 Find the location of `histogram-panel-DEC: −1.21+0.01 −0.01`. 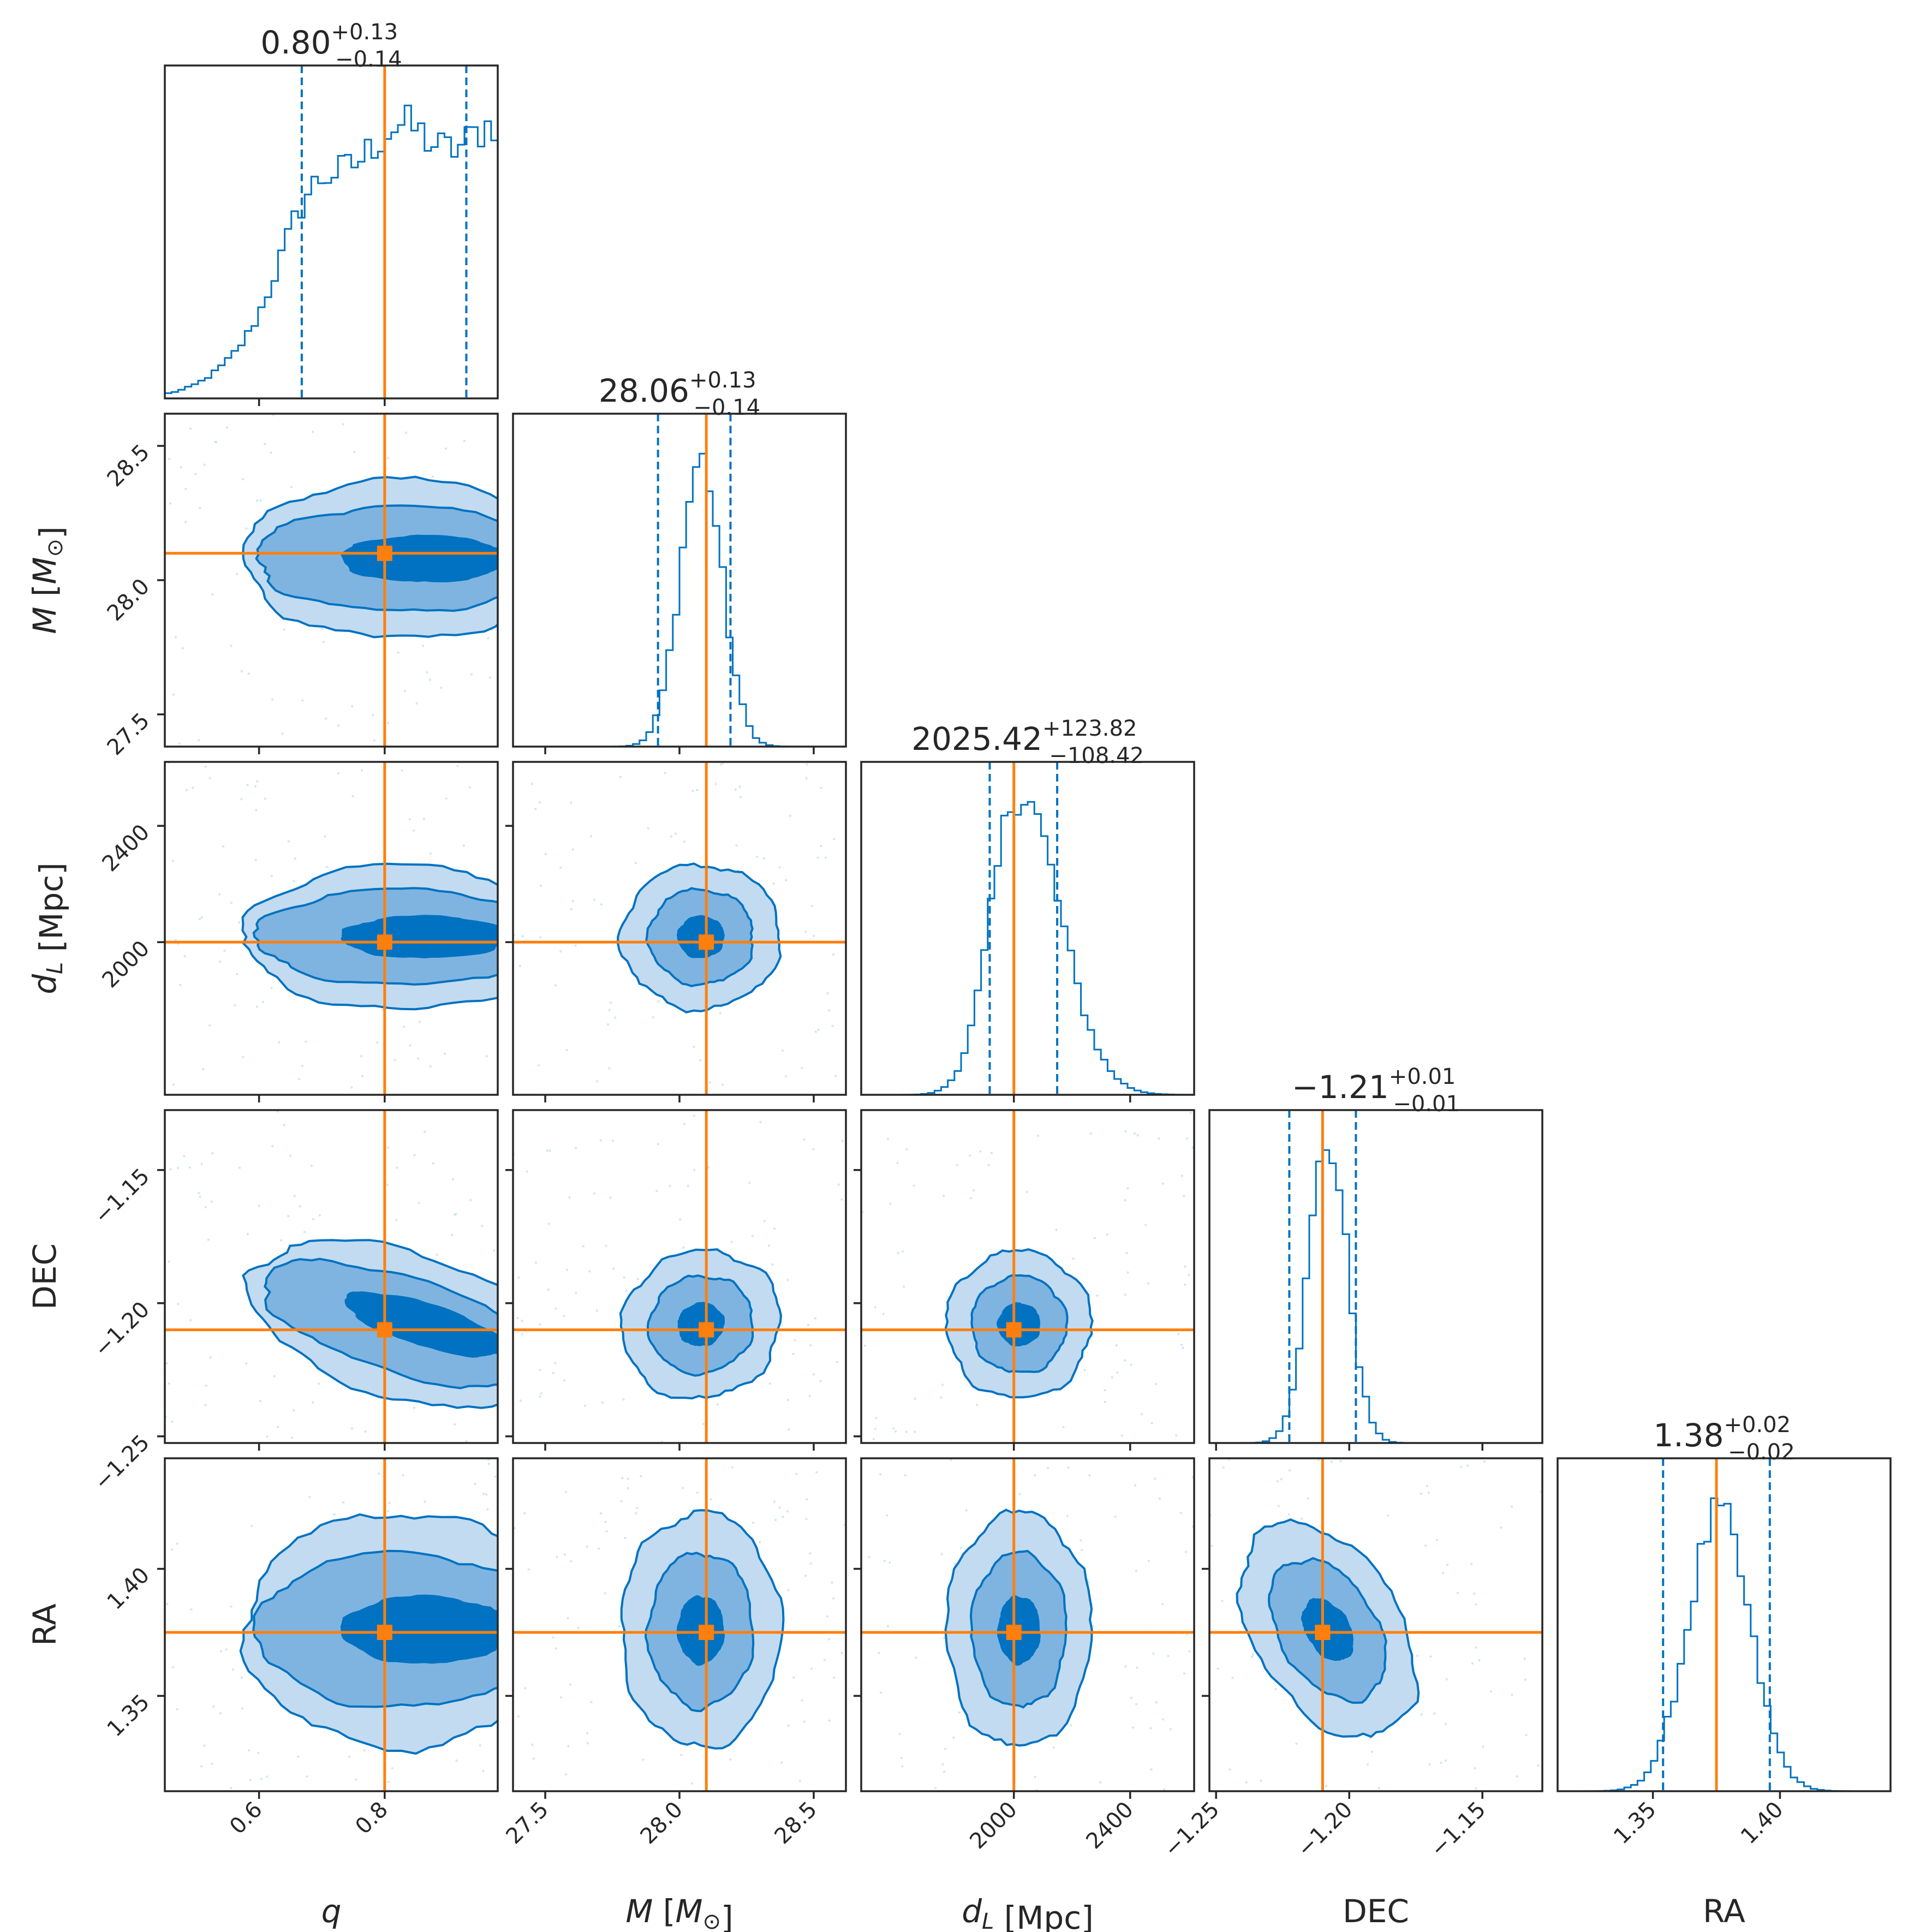

histogram-panel-DEC: −1.21+0.01 −0.01 is located at coordinates (1375, 1254).